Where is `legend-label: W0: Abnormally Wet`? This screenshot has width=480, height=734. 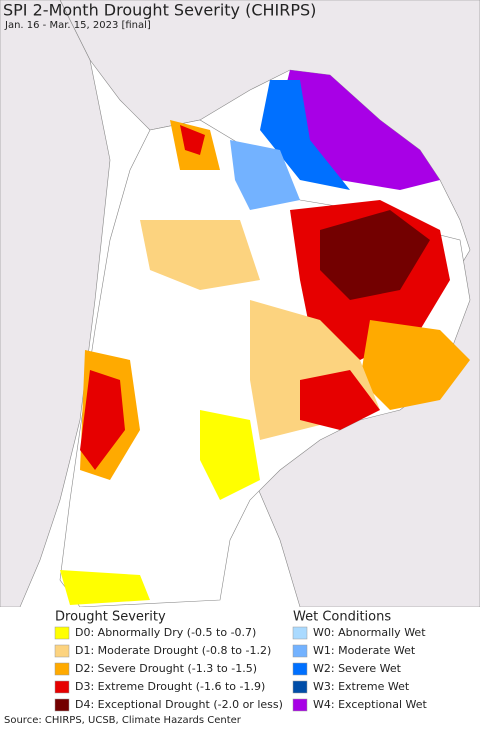
legend-label: W0: Abnormally Wet is located at coordinates (369, 632).